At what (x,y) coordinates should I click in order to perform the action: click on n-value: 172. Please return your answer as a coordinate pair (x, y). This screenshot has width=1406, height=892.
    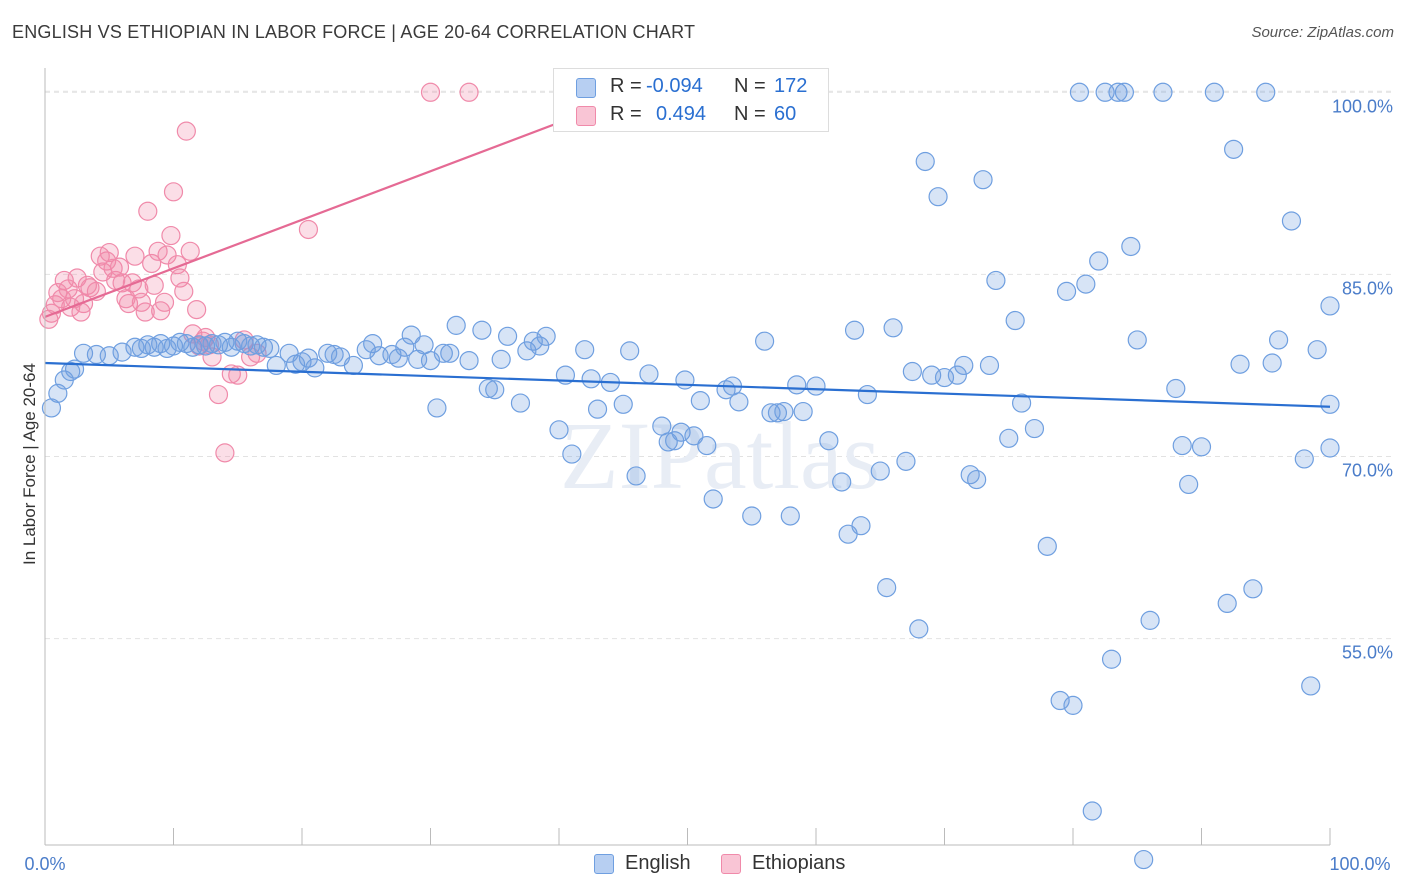
    Looking at the image, I should click on (791, 86).